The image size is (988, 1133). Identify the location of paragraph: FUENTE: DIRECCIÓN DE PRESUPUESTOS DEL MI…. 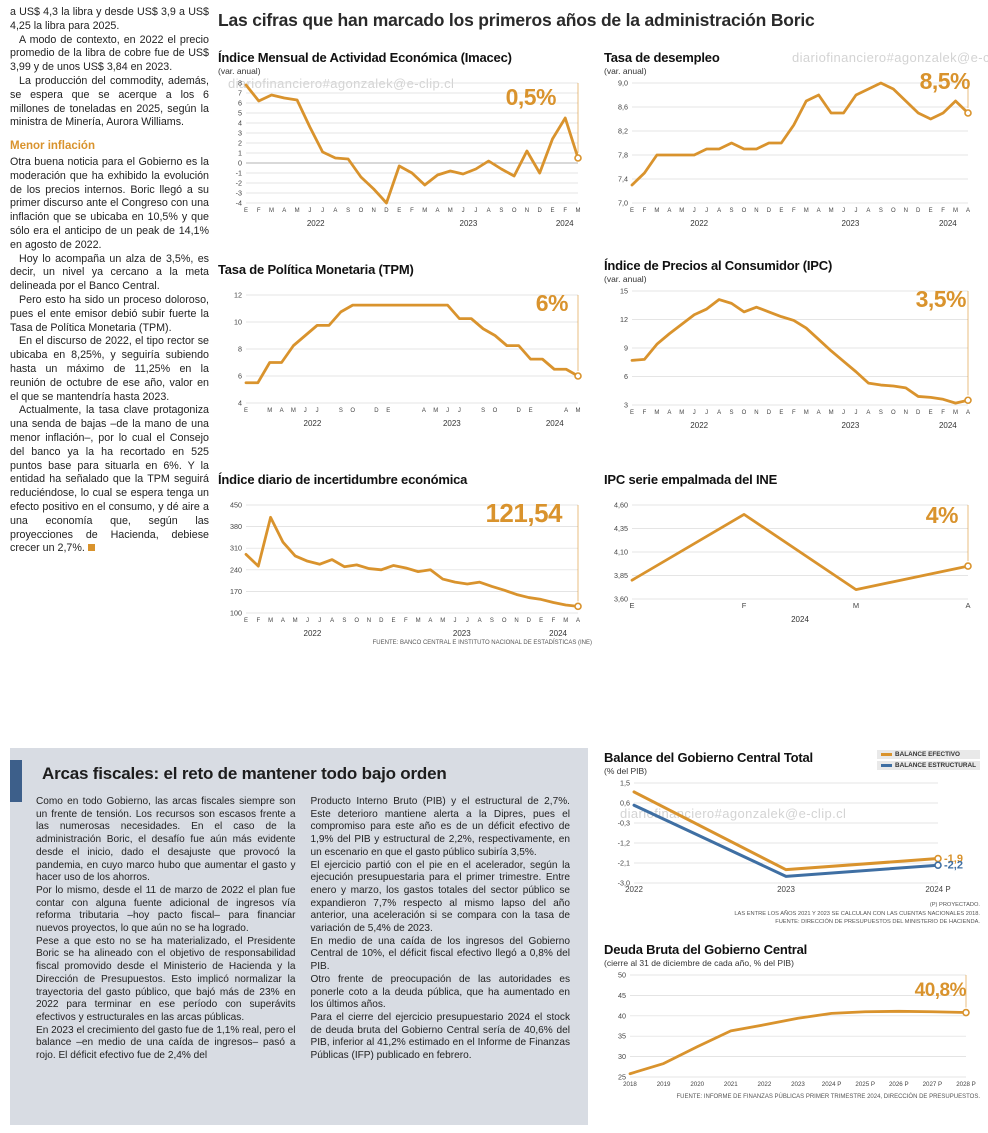
(877, 922).